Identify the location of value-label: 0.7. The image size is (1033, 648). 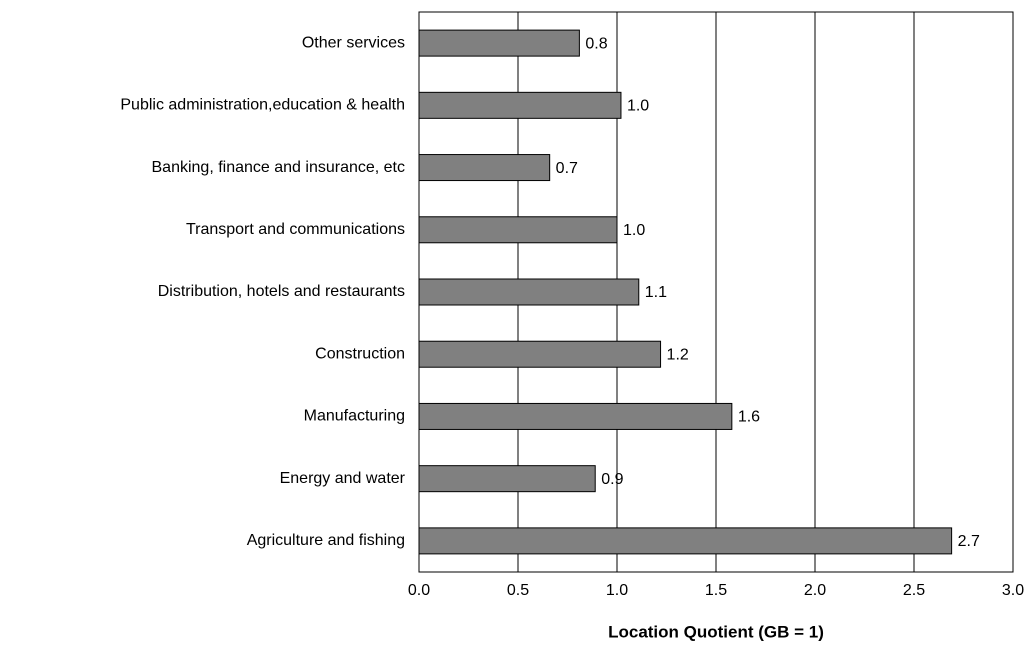
(567, 168).